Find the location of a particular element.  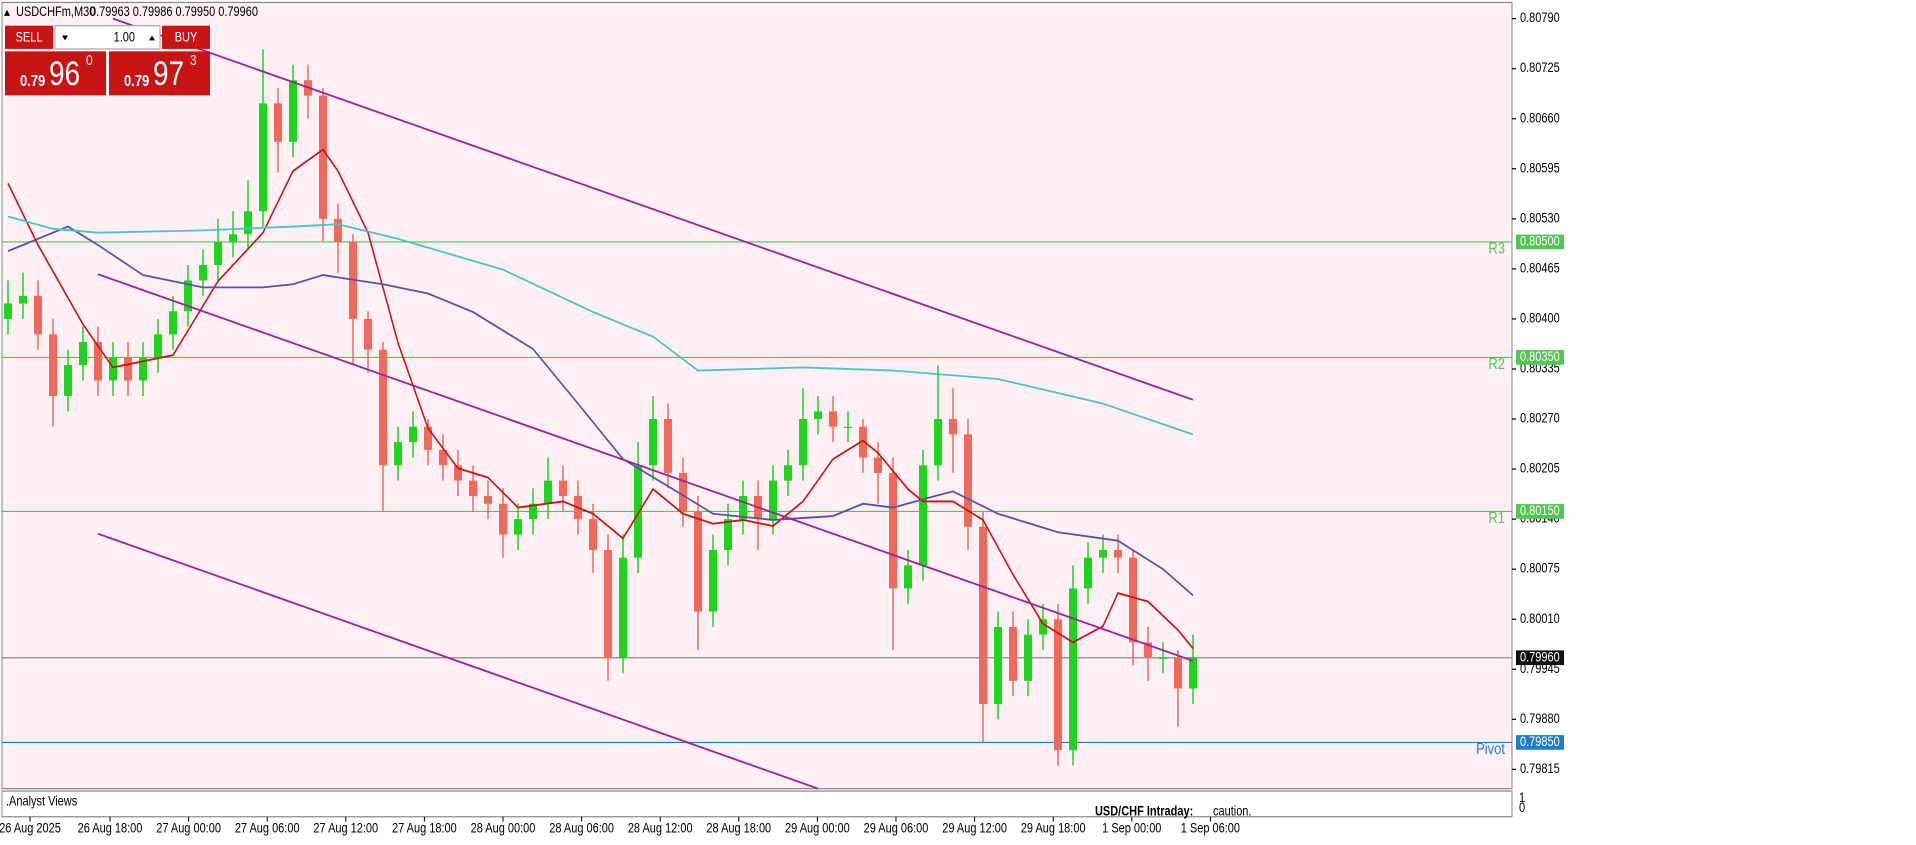

y-tick-label: 0.80595 is located at coordinates (1540, 167).